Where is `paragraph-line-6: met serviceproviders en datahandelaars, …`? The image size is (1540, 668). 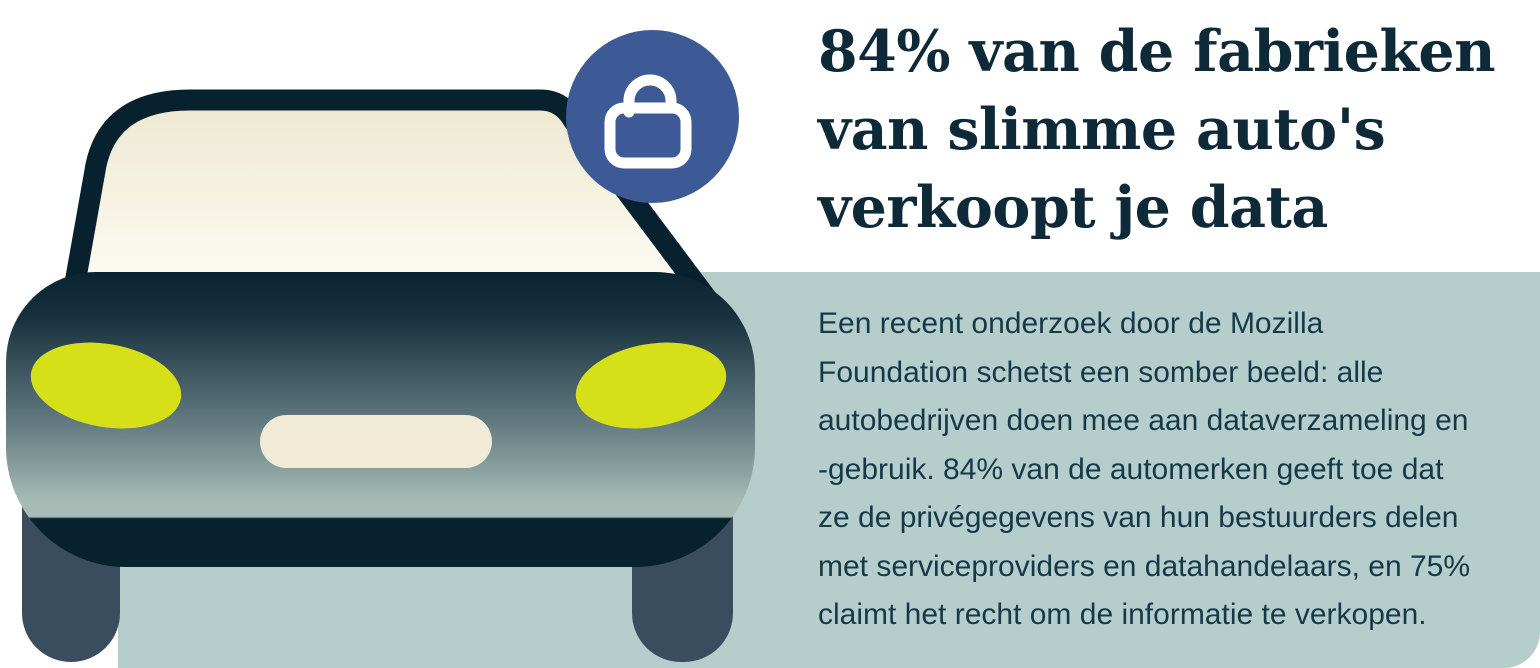
paragraph-line-6: met serviceproviders en datahandelaars, … is located at coordinates (1144, 566).